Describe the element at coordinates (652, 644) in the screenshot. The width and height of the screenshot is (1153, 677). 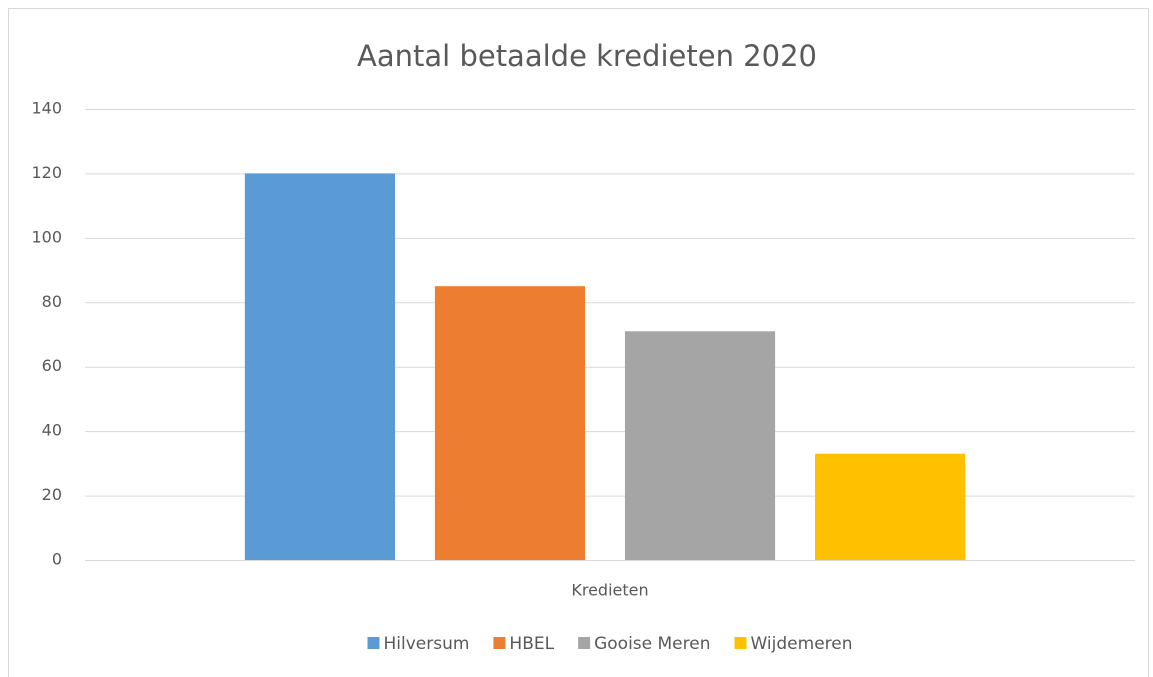
I see `legend-label: Gooise Meren` at that location.